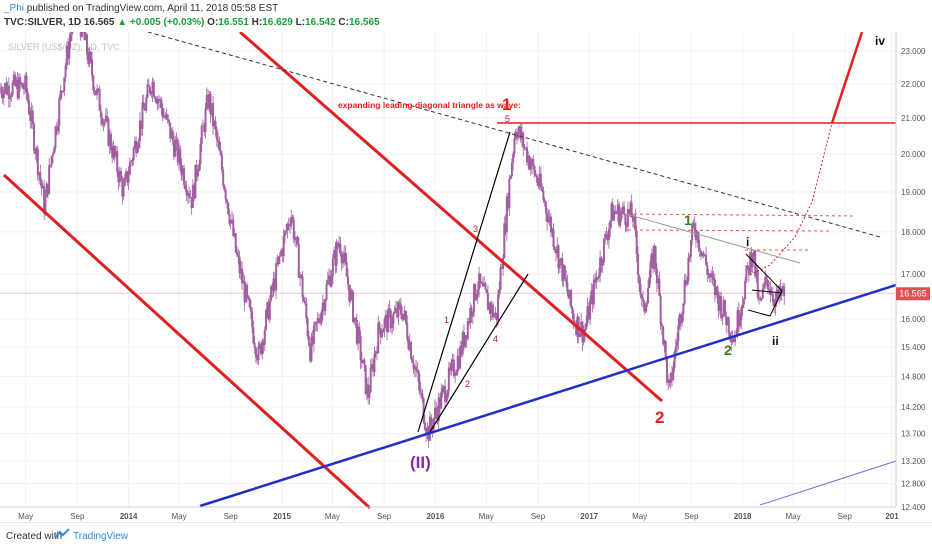 Image resolution: width=932 pixels, height=551 pixels. What do you see at coordinates (479, 353) in the screenshot?
I see `diagonal-lower-line` at bounding box center [479, 353].